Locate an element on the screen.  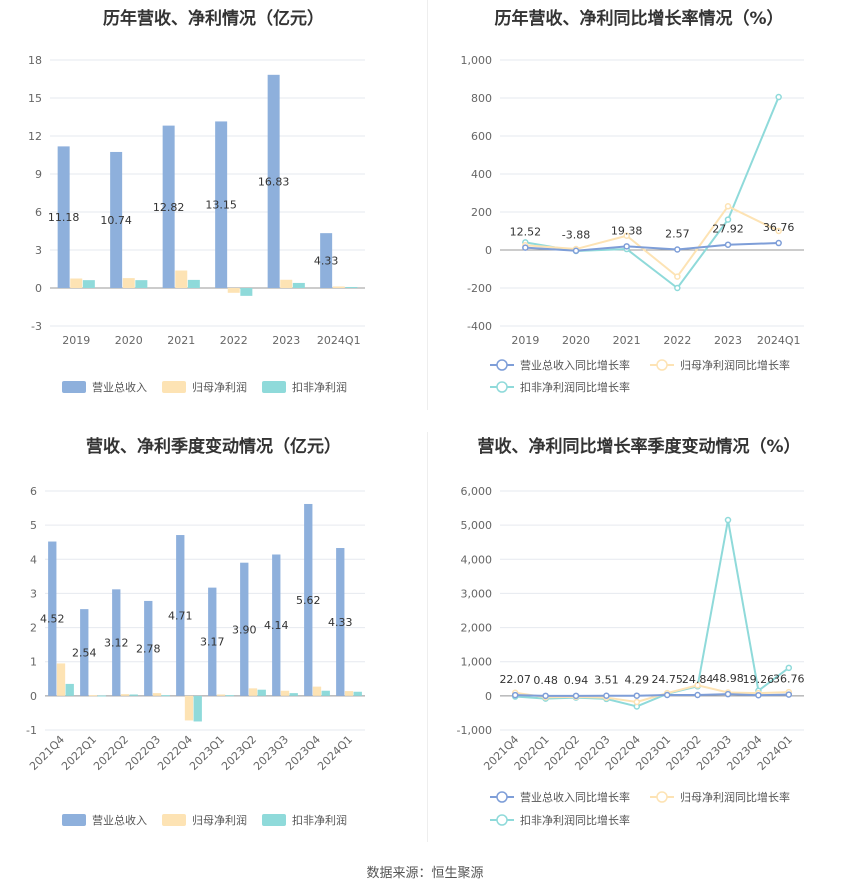
x-tick-label: 2019 is located at coordinates (525, 340).